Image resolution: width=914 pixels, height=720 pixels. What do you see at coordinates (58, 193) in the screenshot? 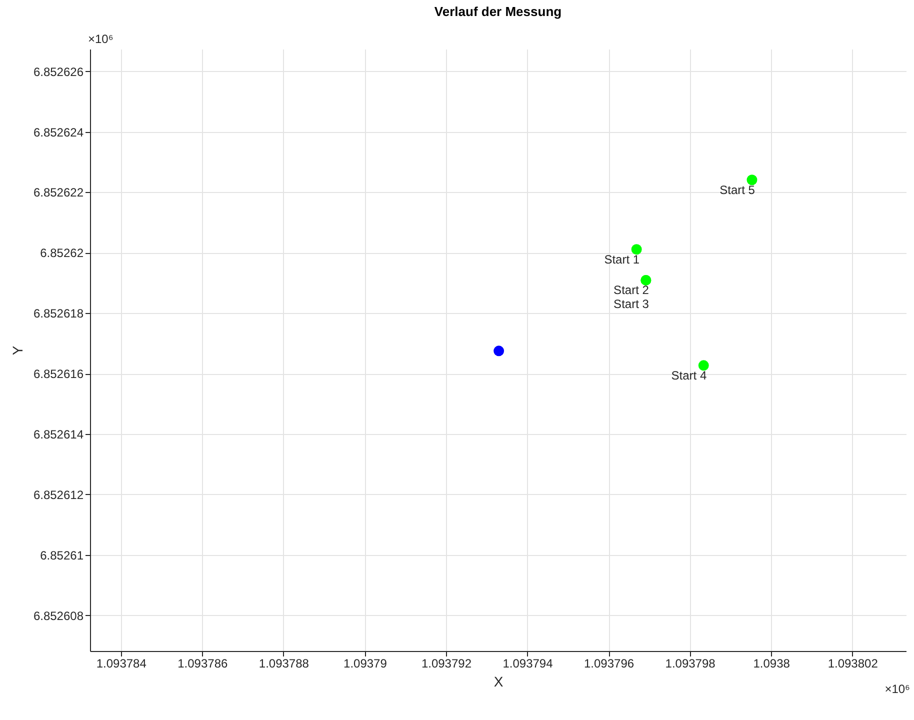
I see `y-tick-label: 6.852622` at bounding box center [58, 193].